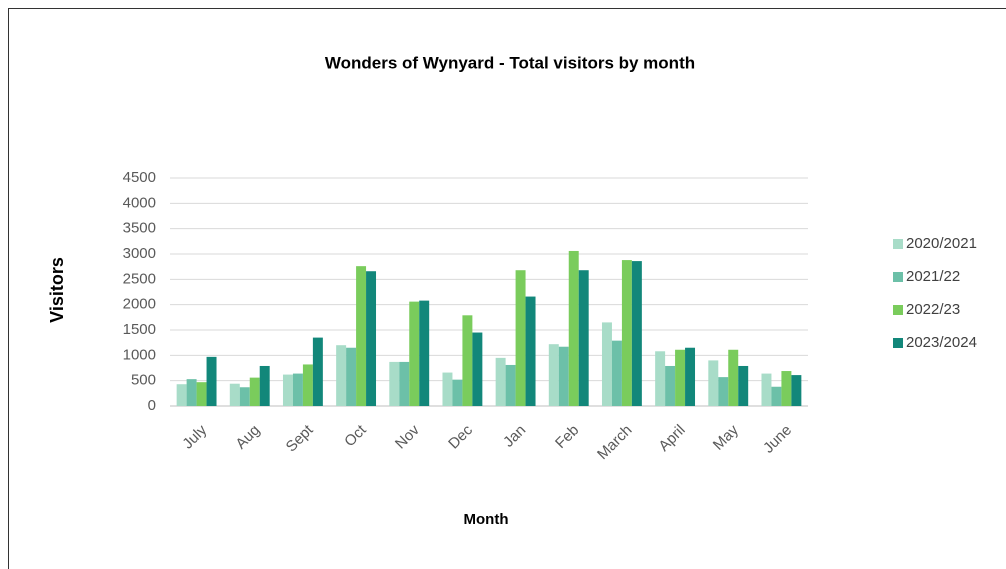  What do you see at coordinates (933, 309) in the screenshot?
I see `legend-label: 2022/23` at bounding box center [933, 309].